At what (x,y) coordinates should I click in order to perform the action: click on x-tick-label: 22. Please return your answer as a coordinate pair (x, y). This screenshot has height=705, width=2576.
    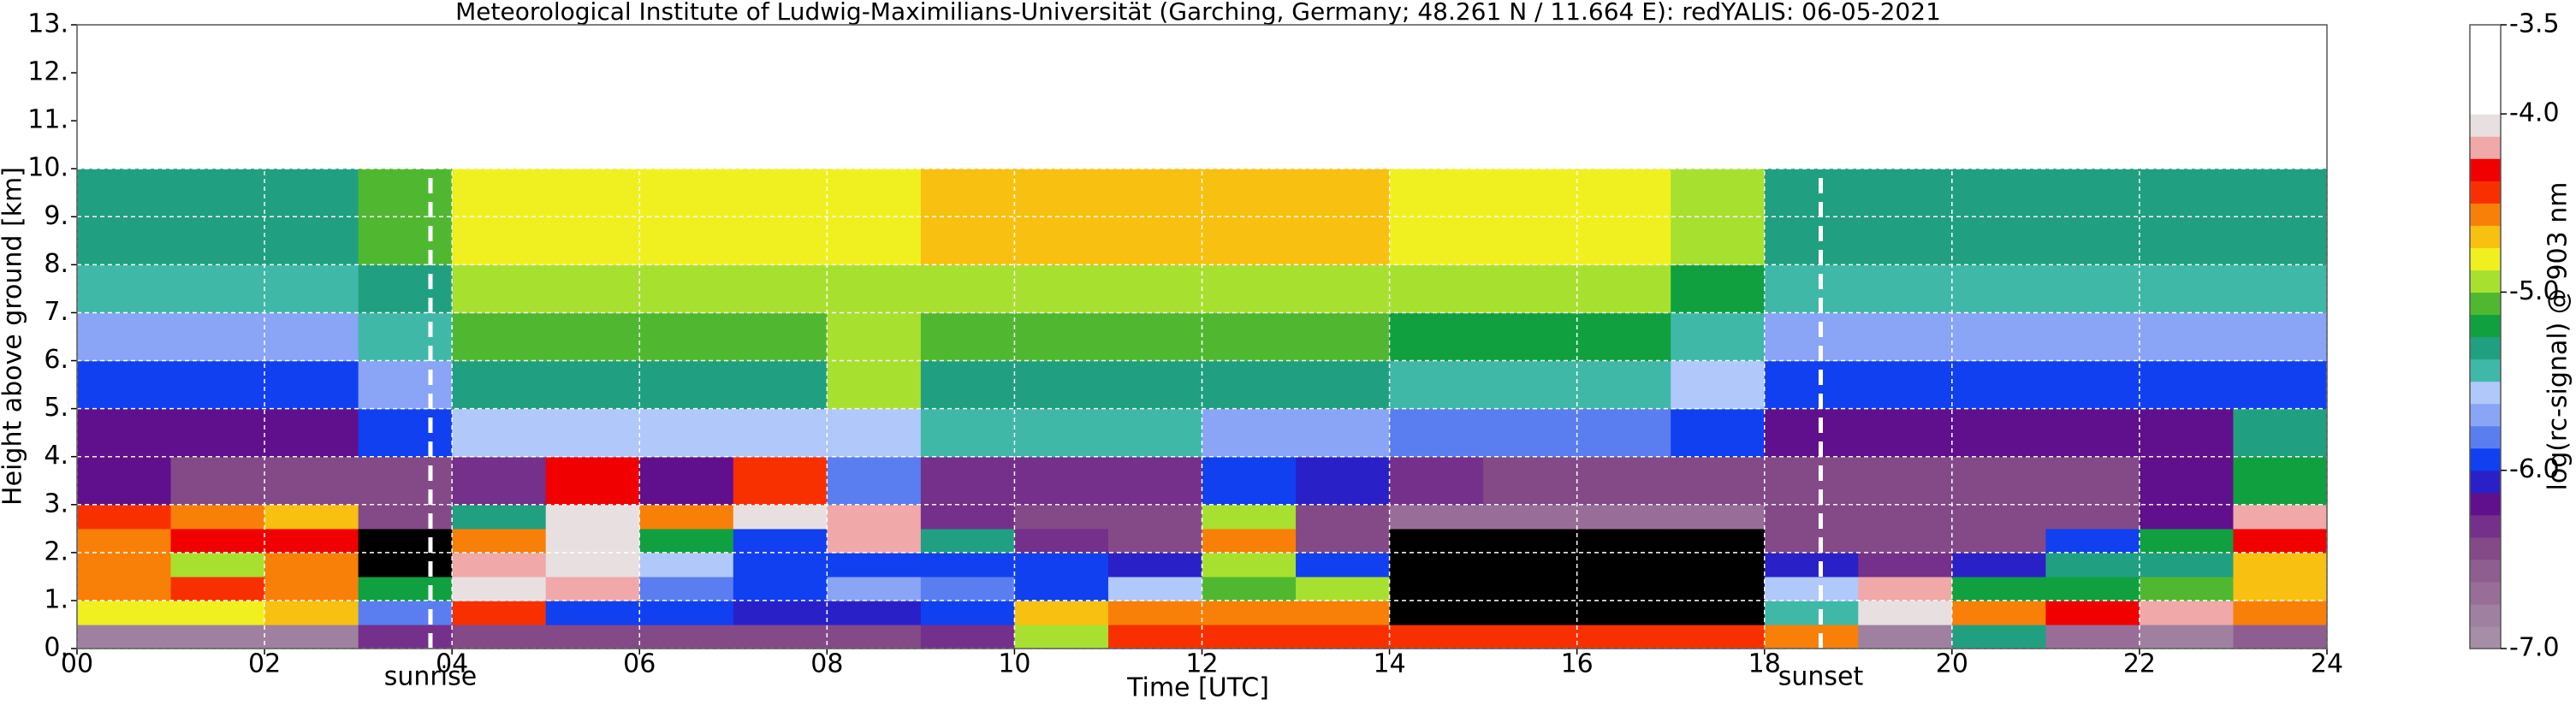
    Looking at the image, I should click on (2139, 664).